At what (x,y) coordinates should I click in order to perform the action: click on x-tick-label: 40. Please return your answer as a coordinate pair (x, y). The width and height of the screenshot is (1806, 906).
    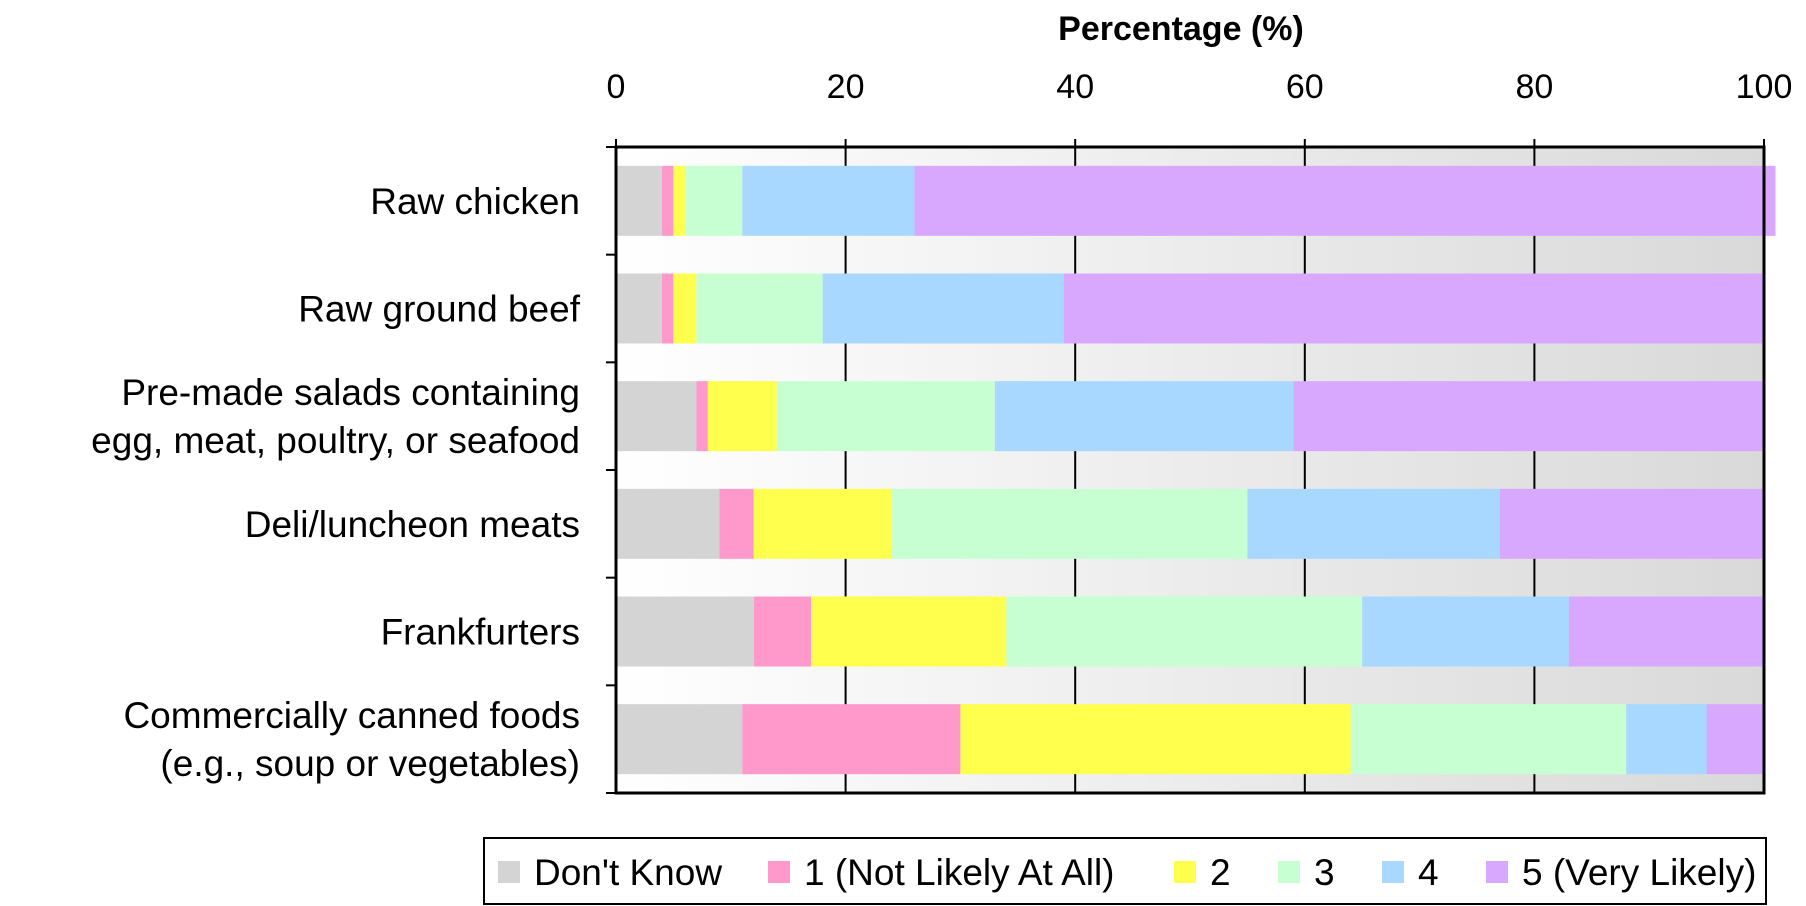
    Looking at the image, I should click on (1075, 87).